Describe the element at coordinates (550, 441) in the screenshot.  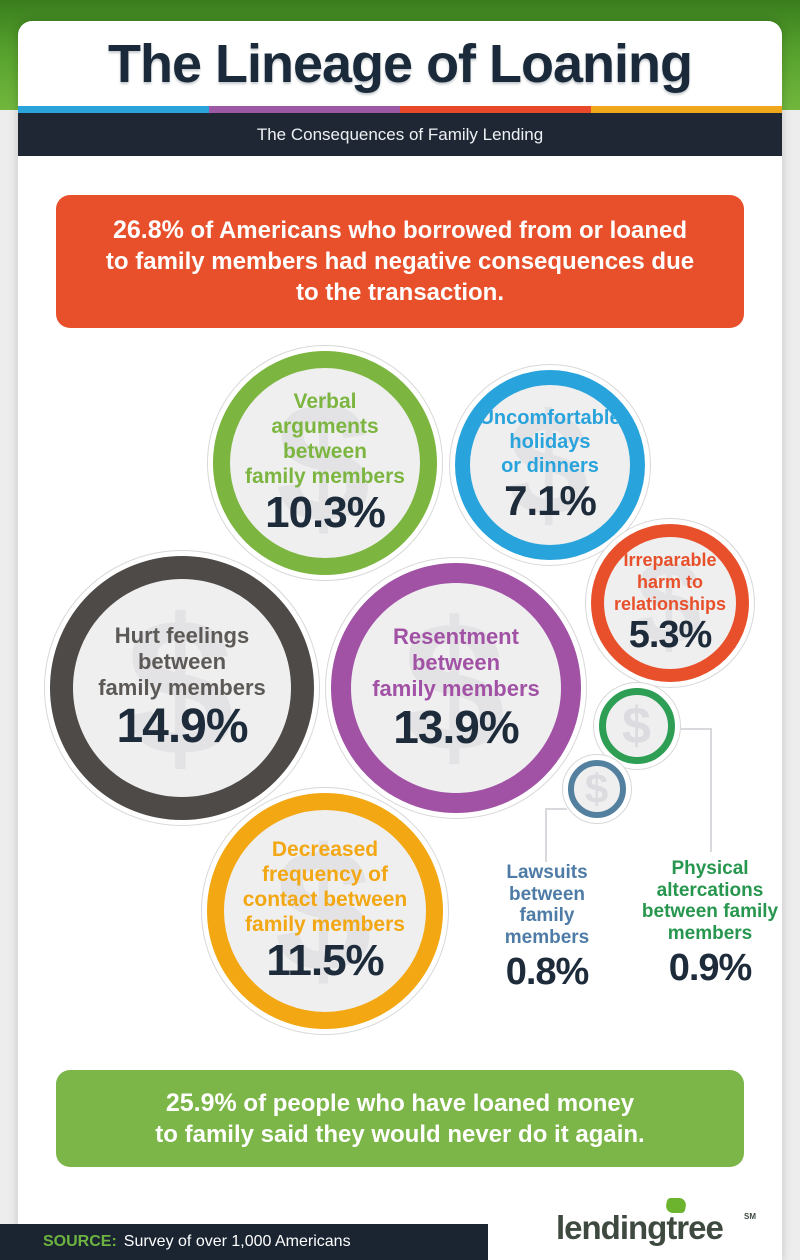
I see `bubble-label: Uncomfortable holidays or dinners` at that location.